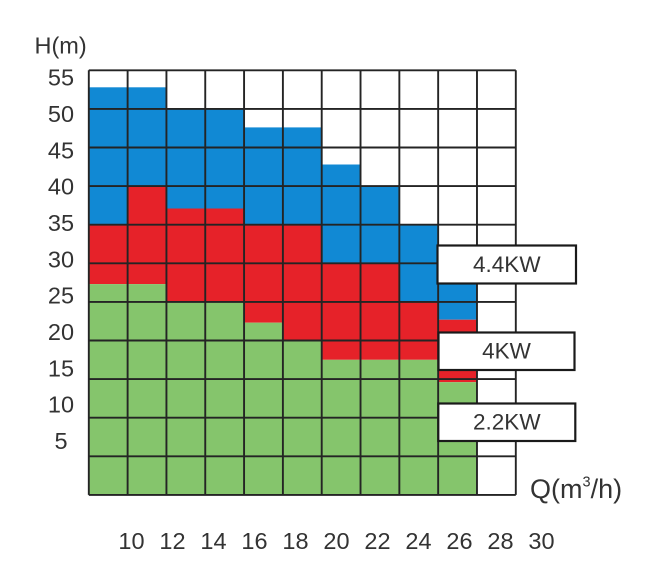  Describe the element at coordinates (213, 541) in the screenshot. I see `svg-text: 14` at that location.